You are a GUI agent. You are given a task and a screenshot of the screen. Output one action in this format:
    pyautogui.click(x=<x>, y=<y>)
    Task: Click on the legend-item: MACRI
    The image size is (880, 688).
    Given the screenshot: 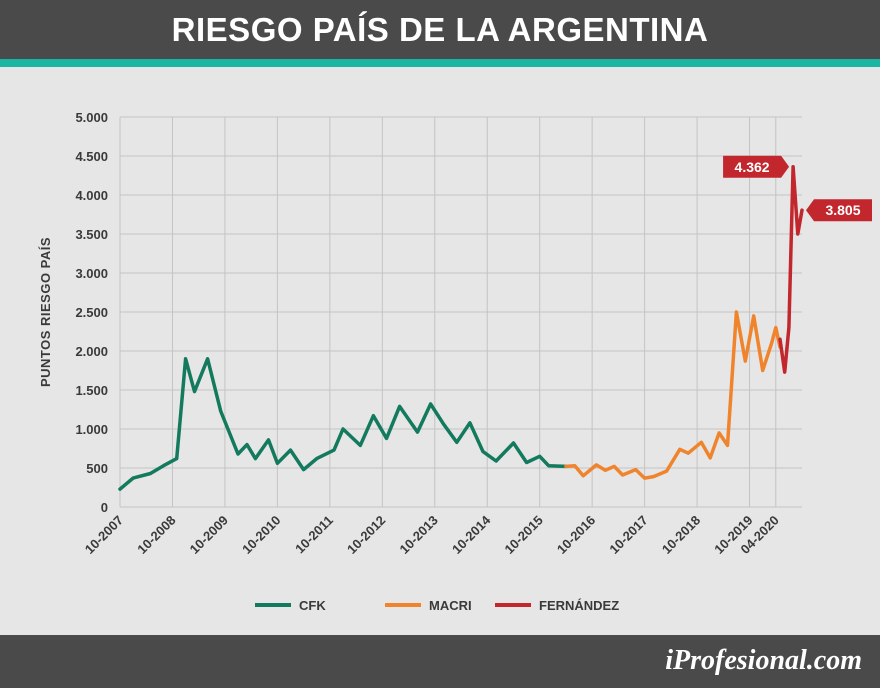 What is the action you would take?
    pyautogui.click(x=428, y=605)
    